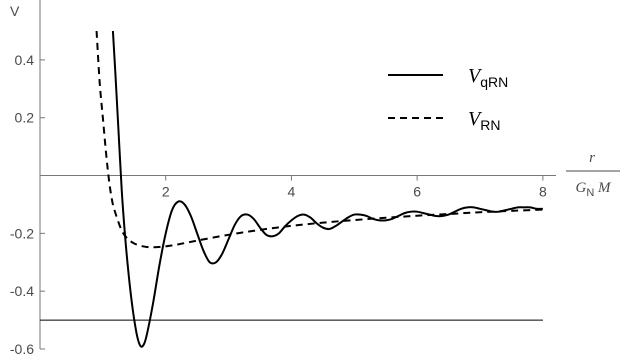 The image size is (634, 358). Describe the element at coordinates (166, 192) in the screenshot. I see `x-tick-label: 2` at that location.